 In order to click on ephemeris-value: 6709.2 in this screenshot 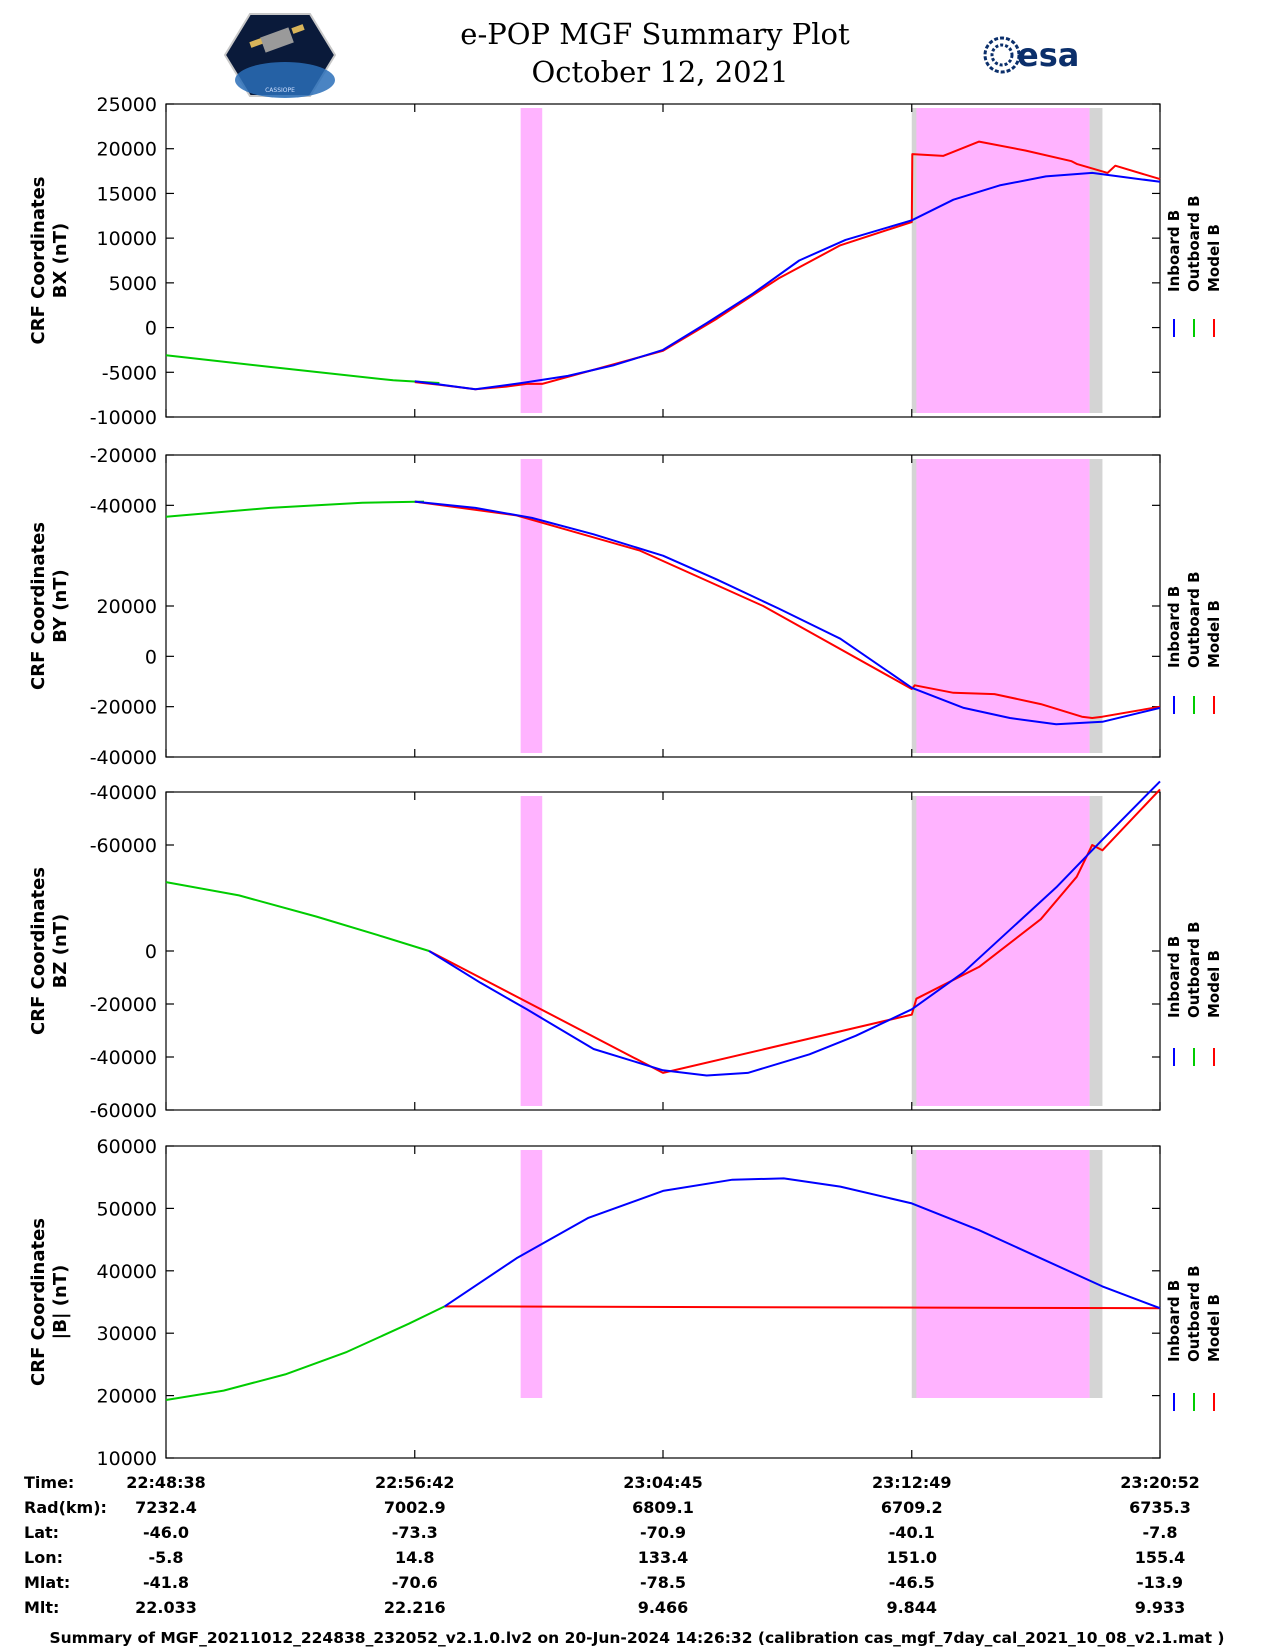, I will do `click(912, 1507)`.